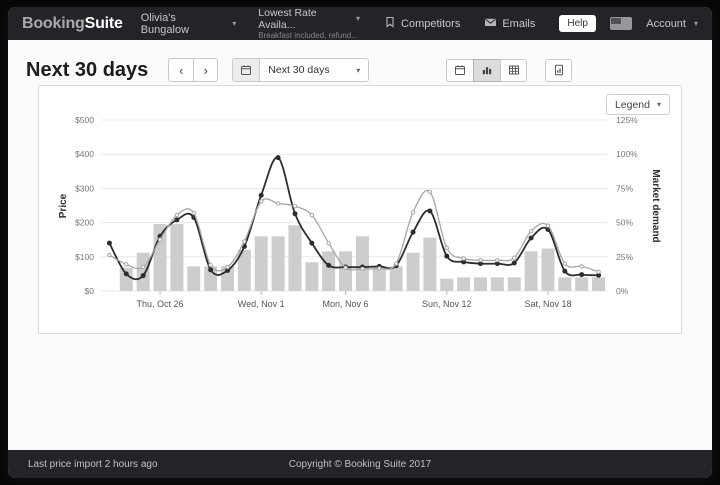 This screenshot has height=485, width=720. What do you see at coordinates (206, 70) in the screenshot?
I see `next-period-button: ›` at bounding box center [206, 70].